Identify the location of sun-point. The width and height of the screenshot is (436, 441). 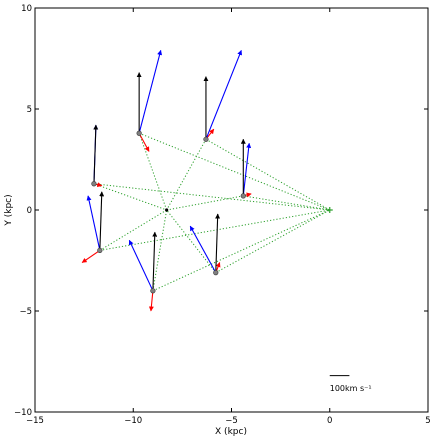
(329, 210).